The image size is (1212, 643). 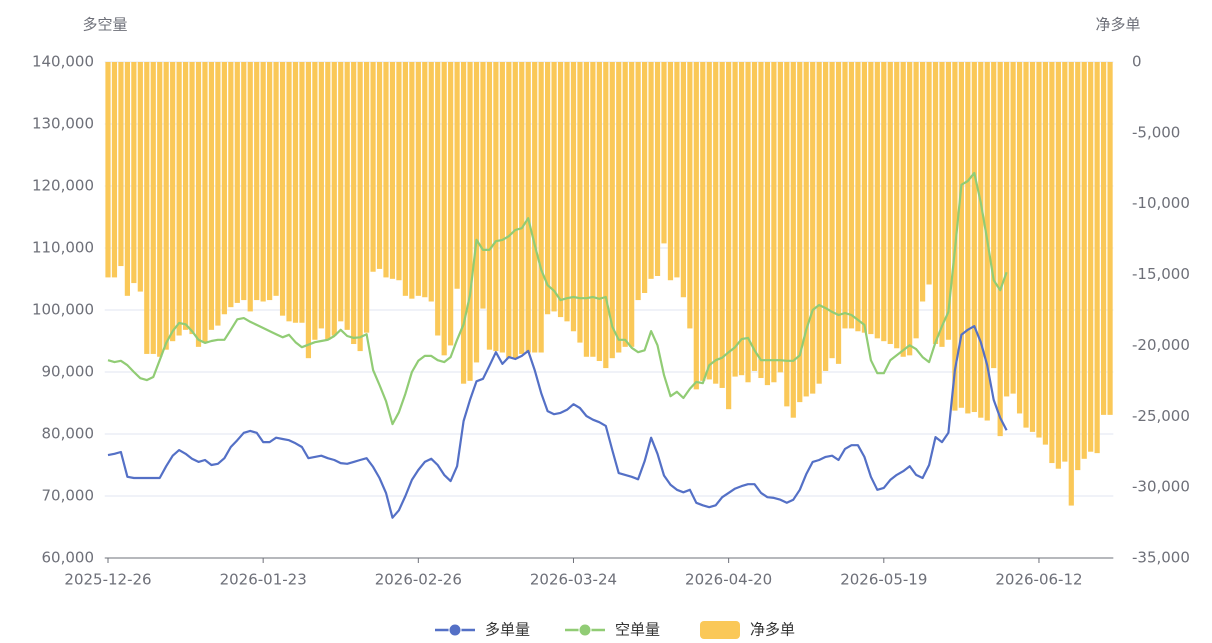 What do you see at coordinates (263, 580) in the screenshot?
I see `x-tick-label: 2026-01-23` at bounding box center [263, 580].